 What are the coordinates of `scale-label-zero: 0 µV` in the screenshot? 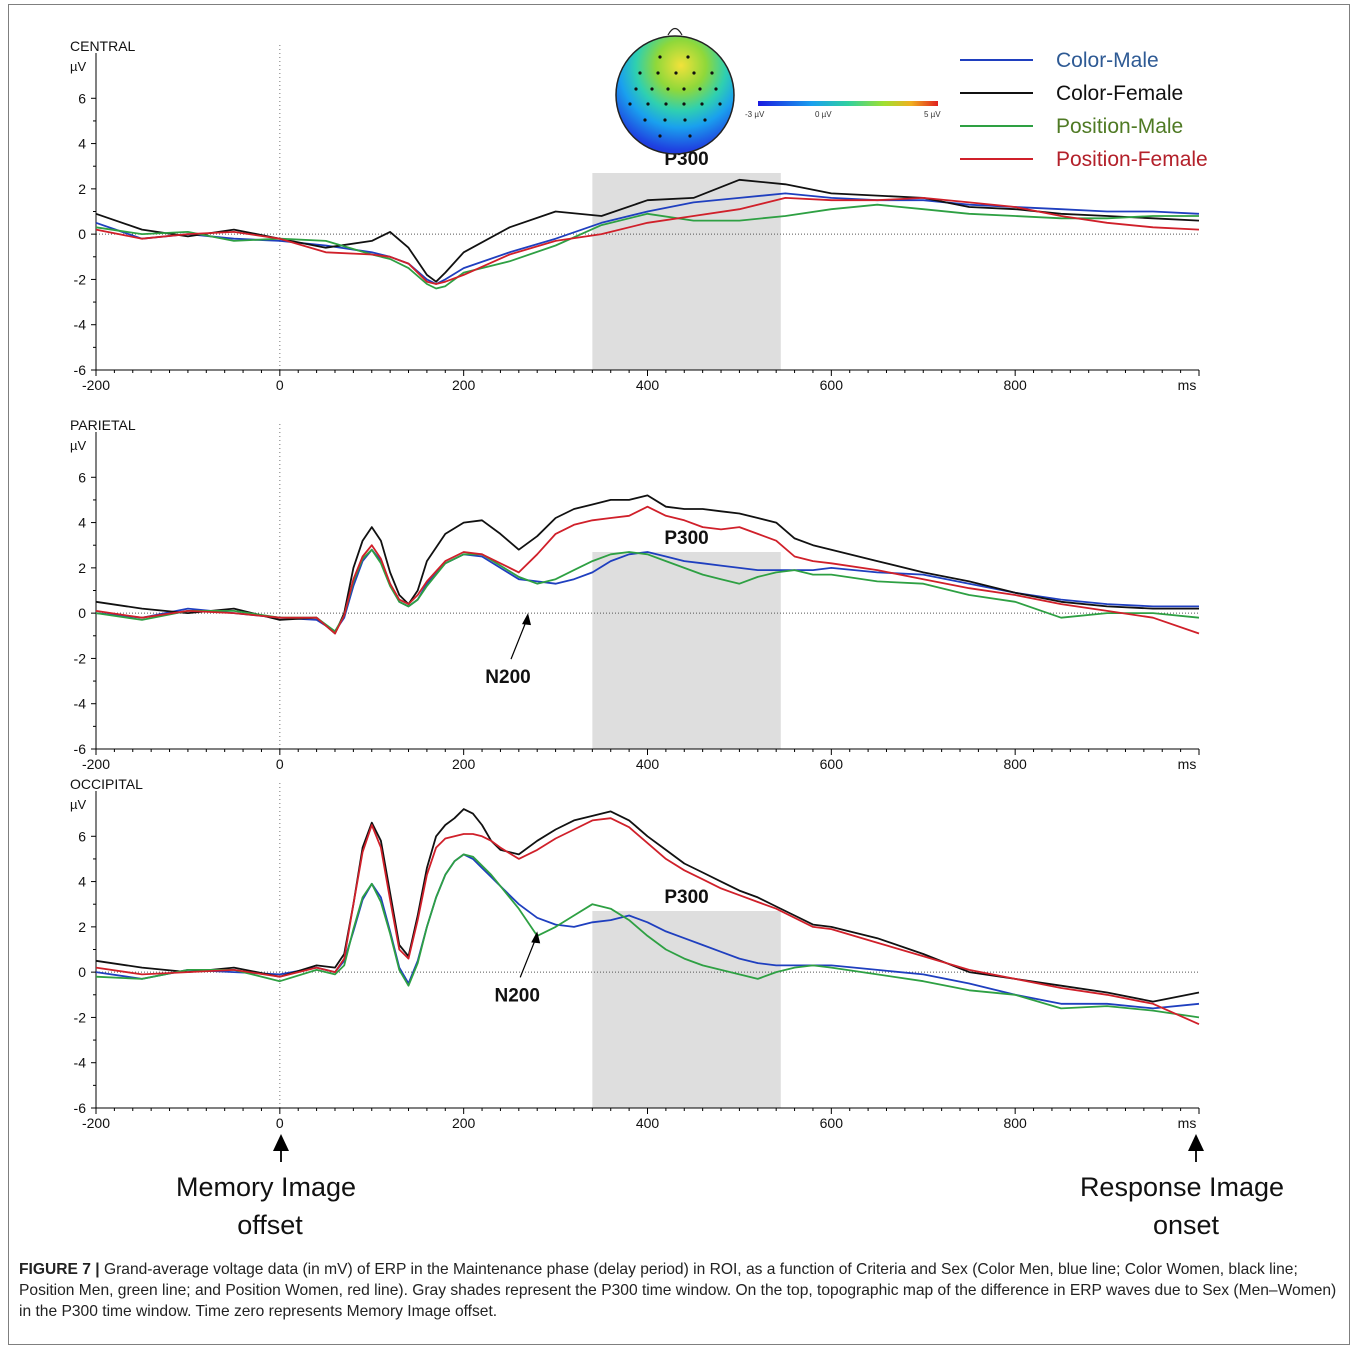 It's located at (823, 114).